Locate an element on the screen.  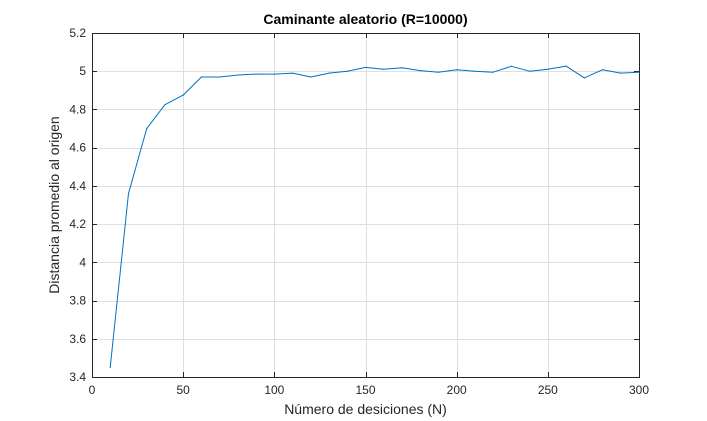
x-tick-label: 0 is located at coordinates (92, 390).